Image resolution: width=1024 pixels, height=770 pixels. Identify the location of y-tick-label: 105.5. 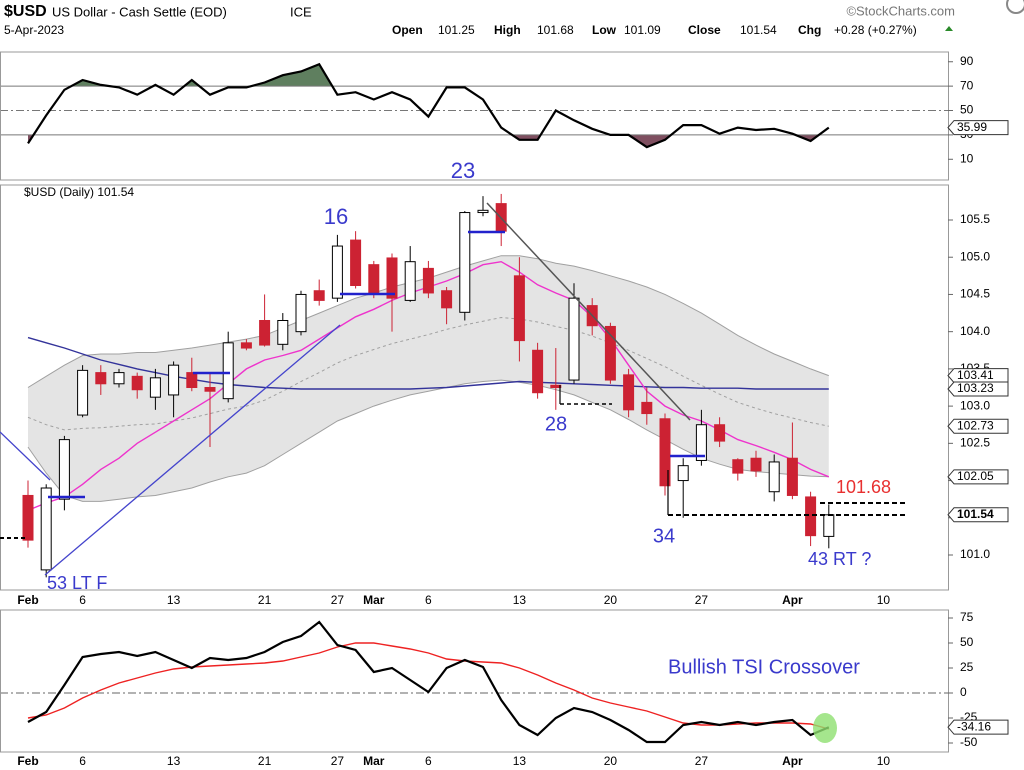
(975, 219).